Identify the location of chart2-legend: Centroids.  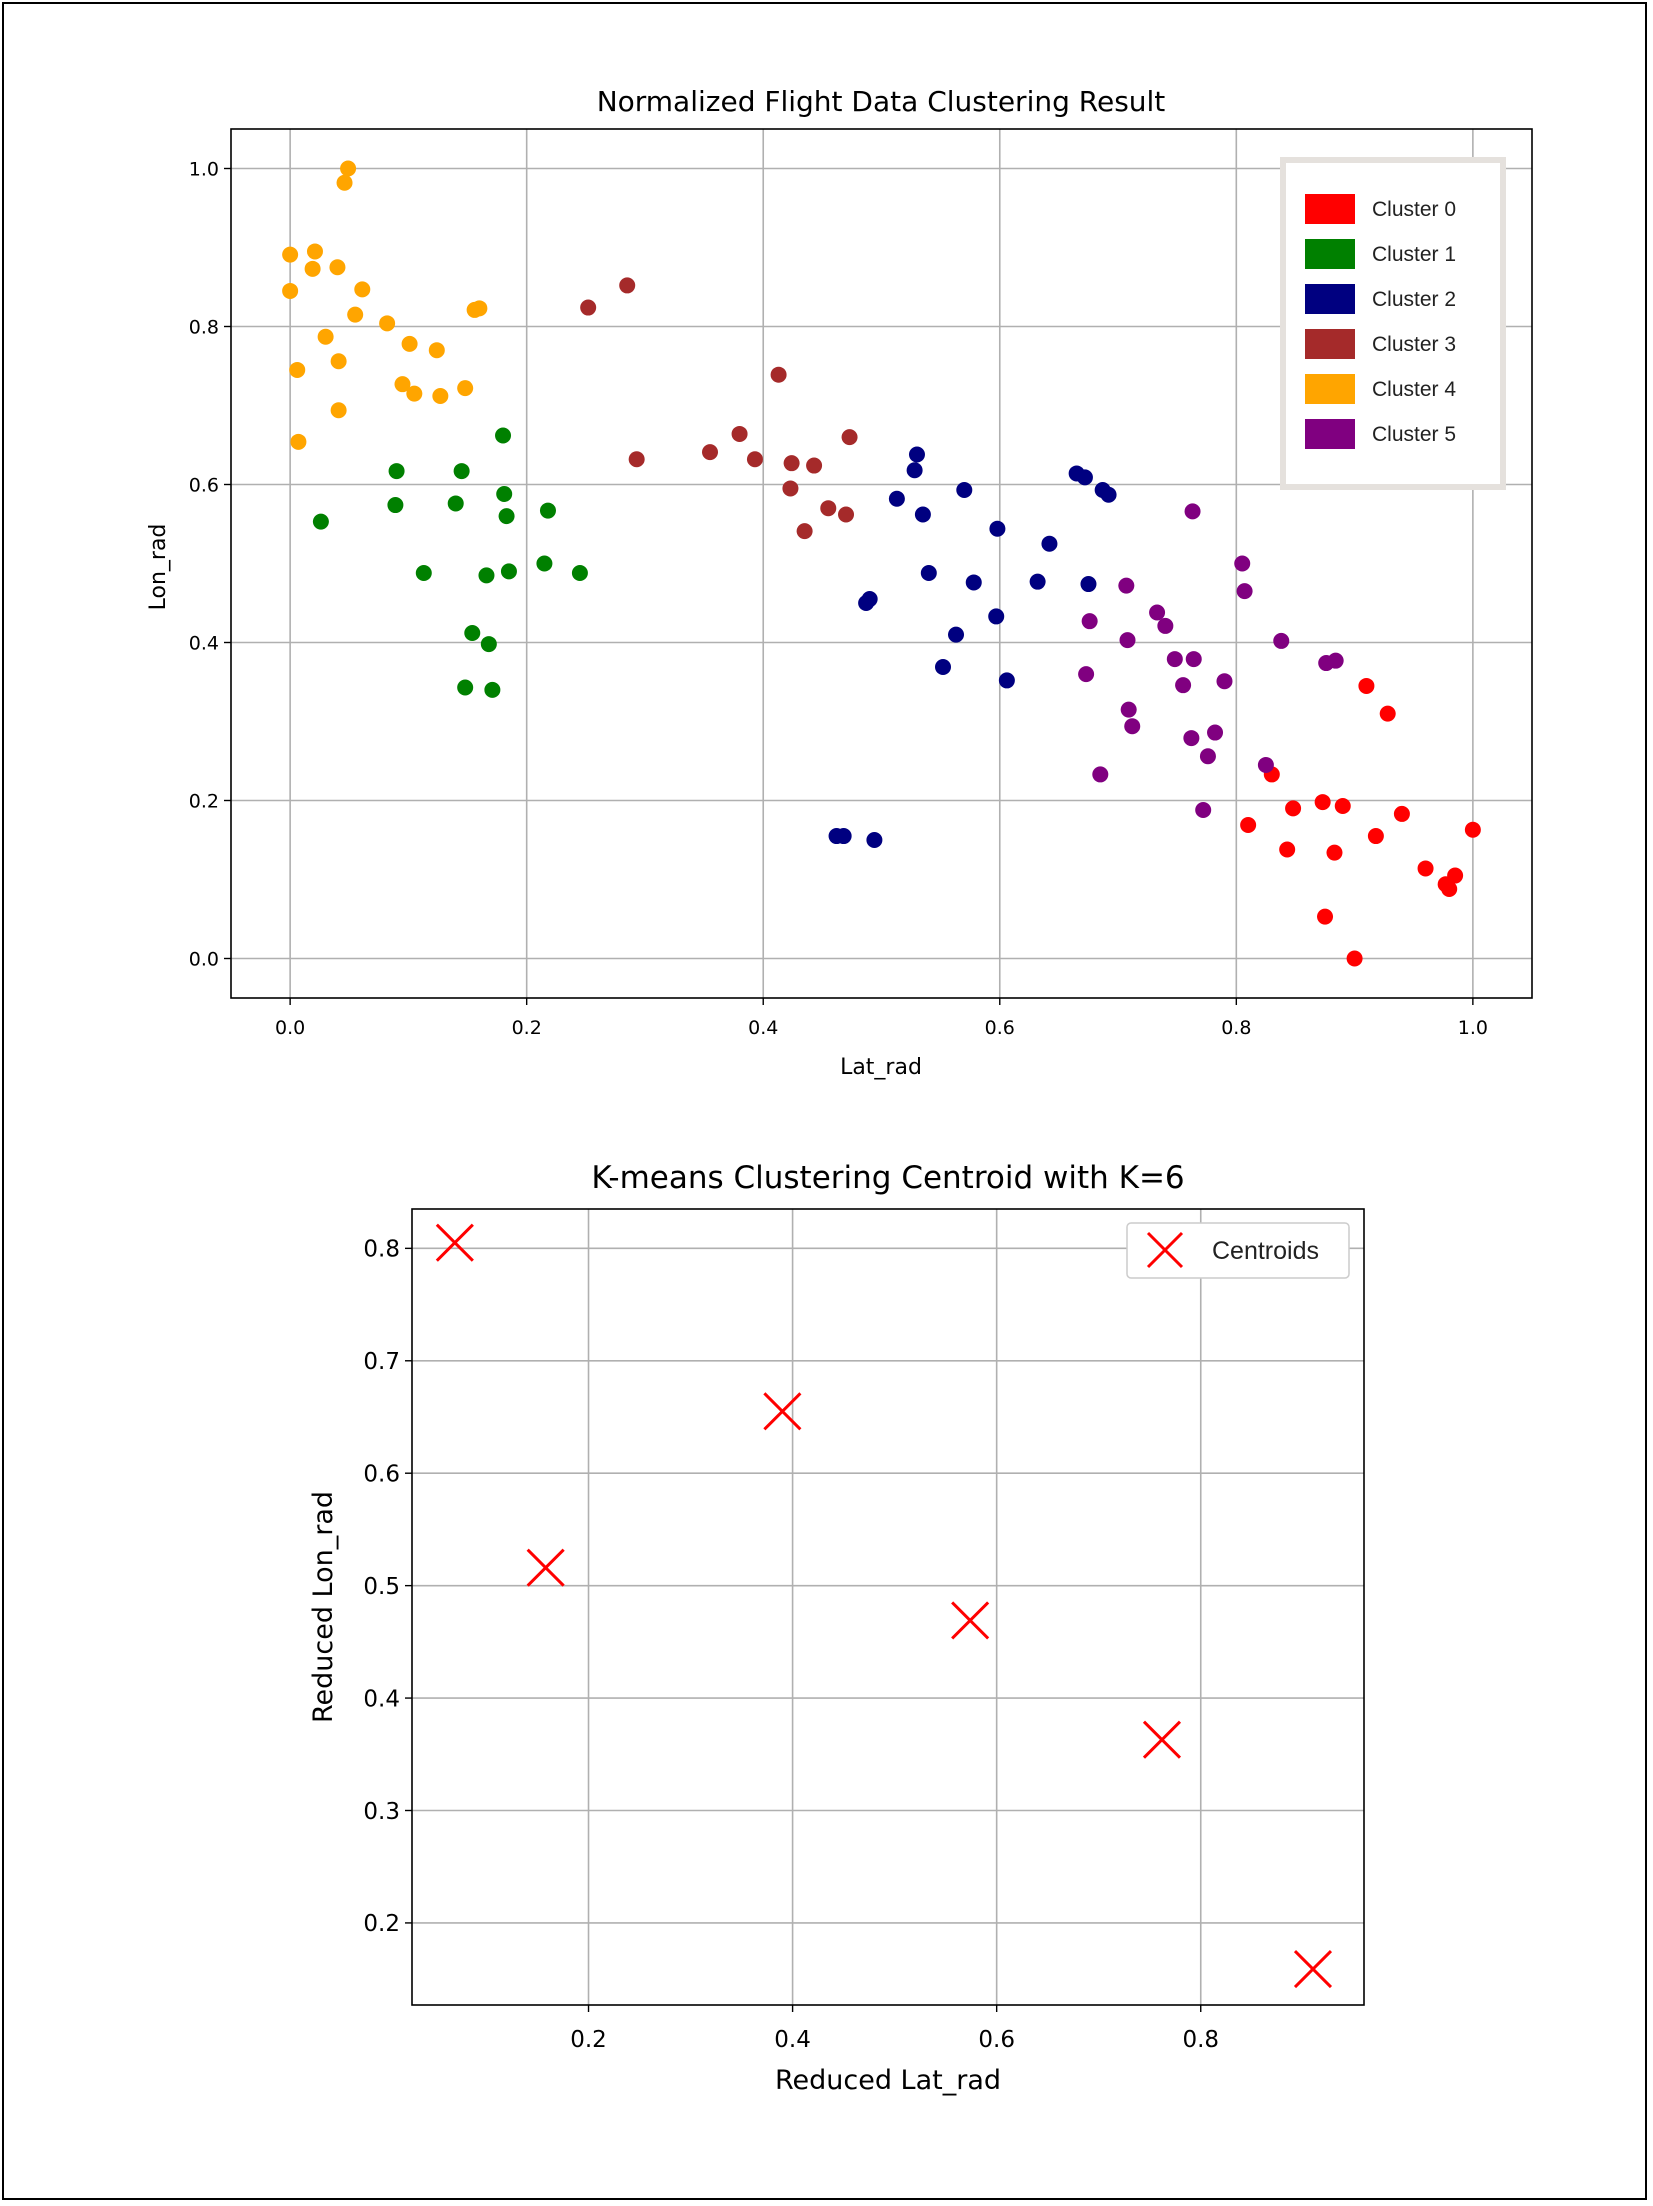
(1238, 1250).